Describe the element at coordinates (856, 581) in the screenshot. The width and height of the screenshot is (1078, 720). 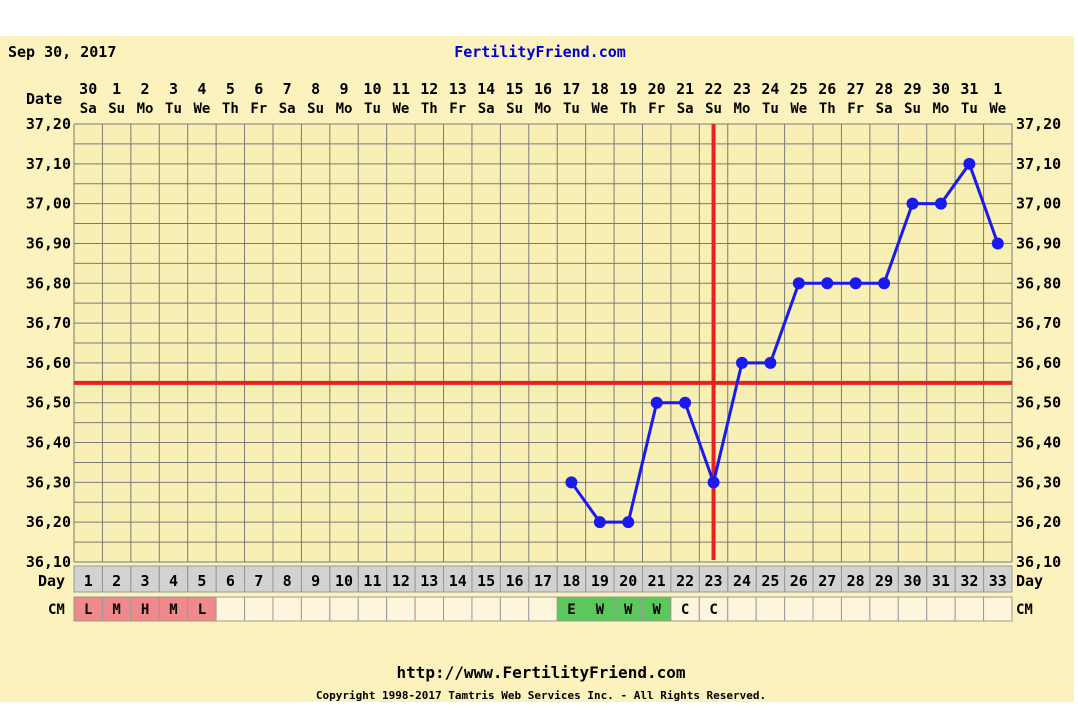
I see `day-number: 28` at that location.